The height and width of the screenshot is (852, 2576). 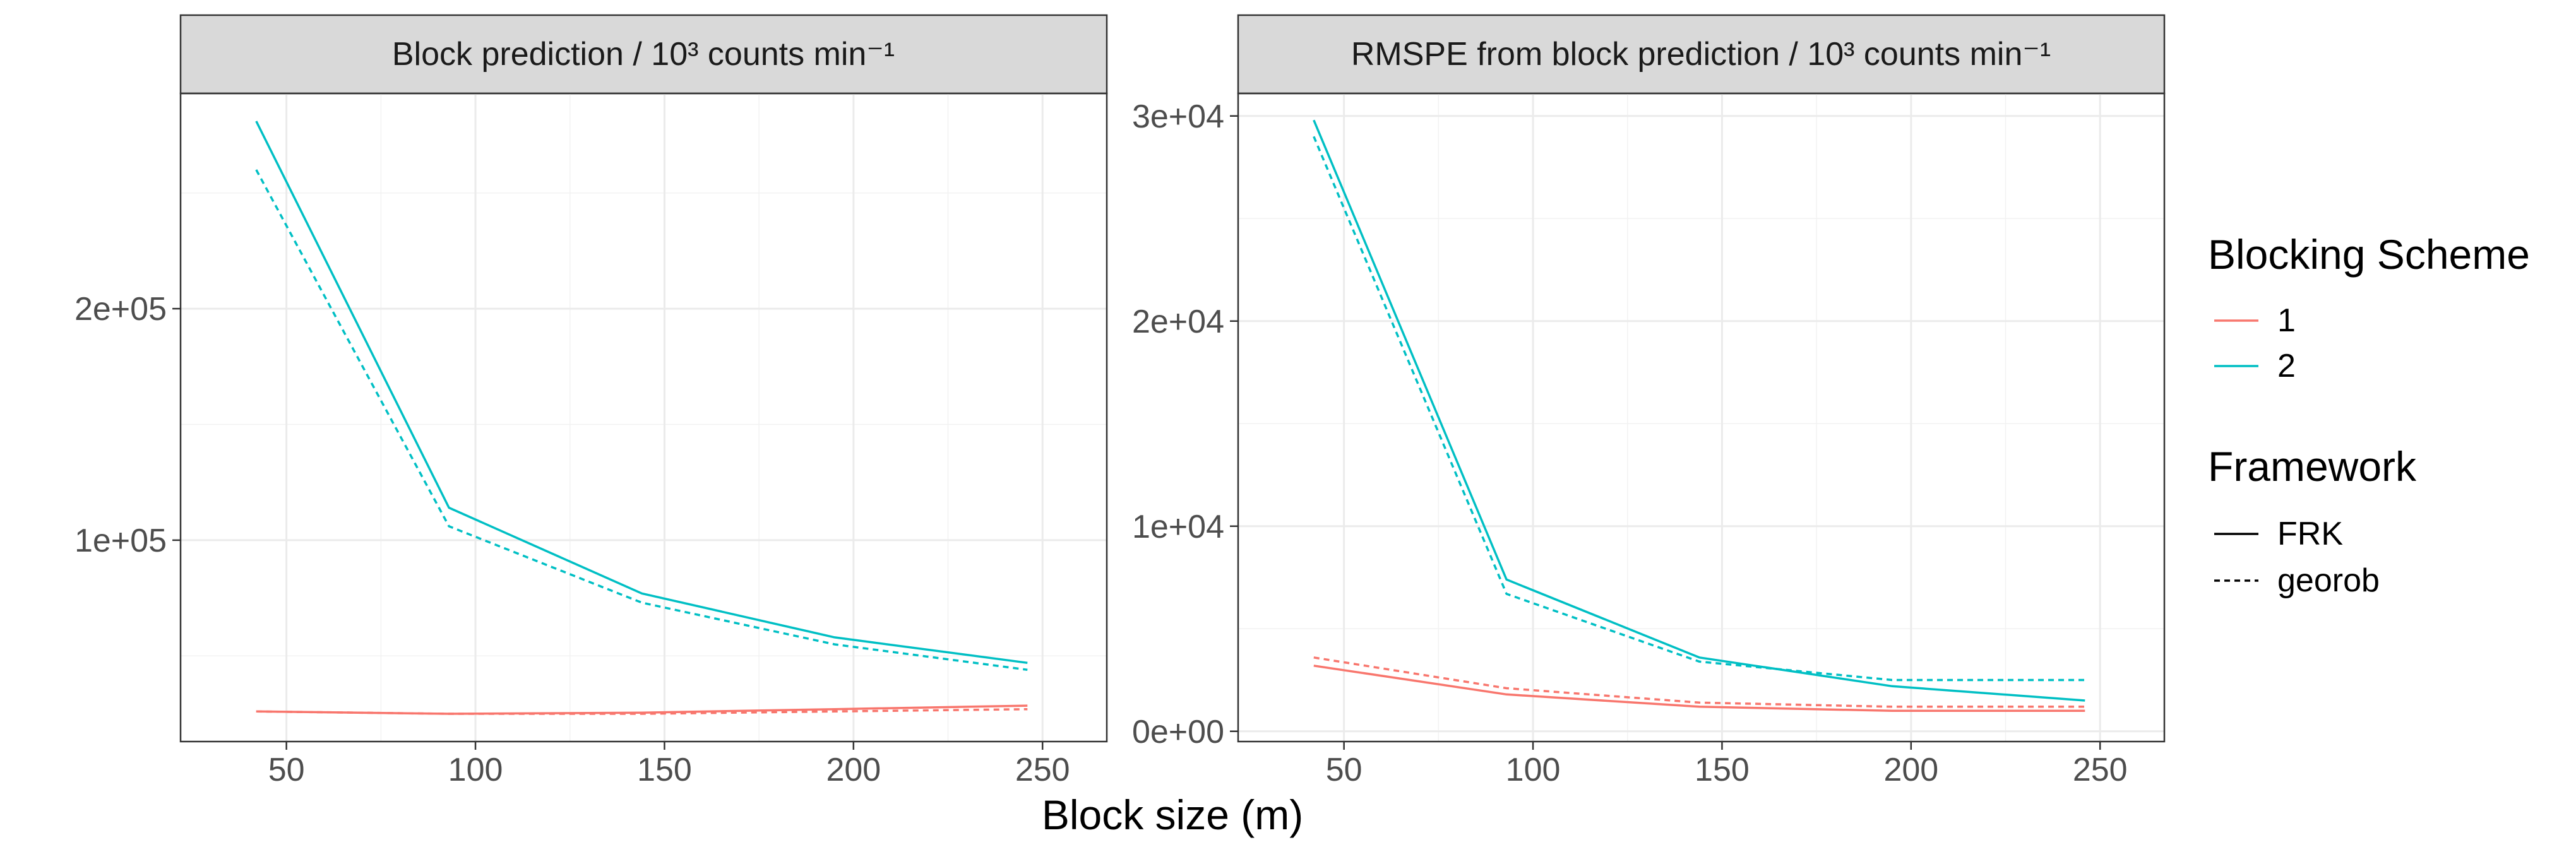 I want to click on legend-item-scheme-2: 2, so click(x=2255, y=366).